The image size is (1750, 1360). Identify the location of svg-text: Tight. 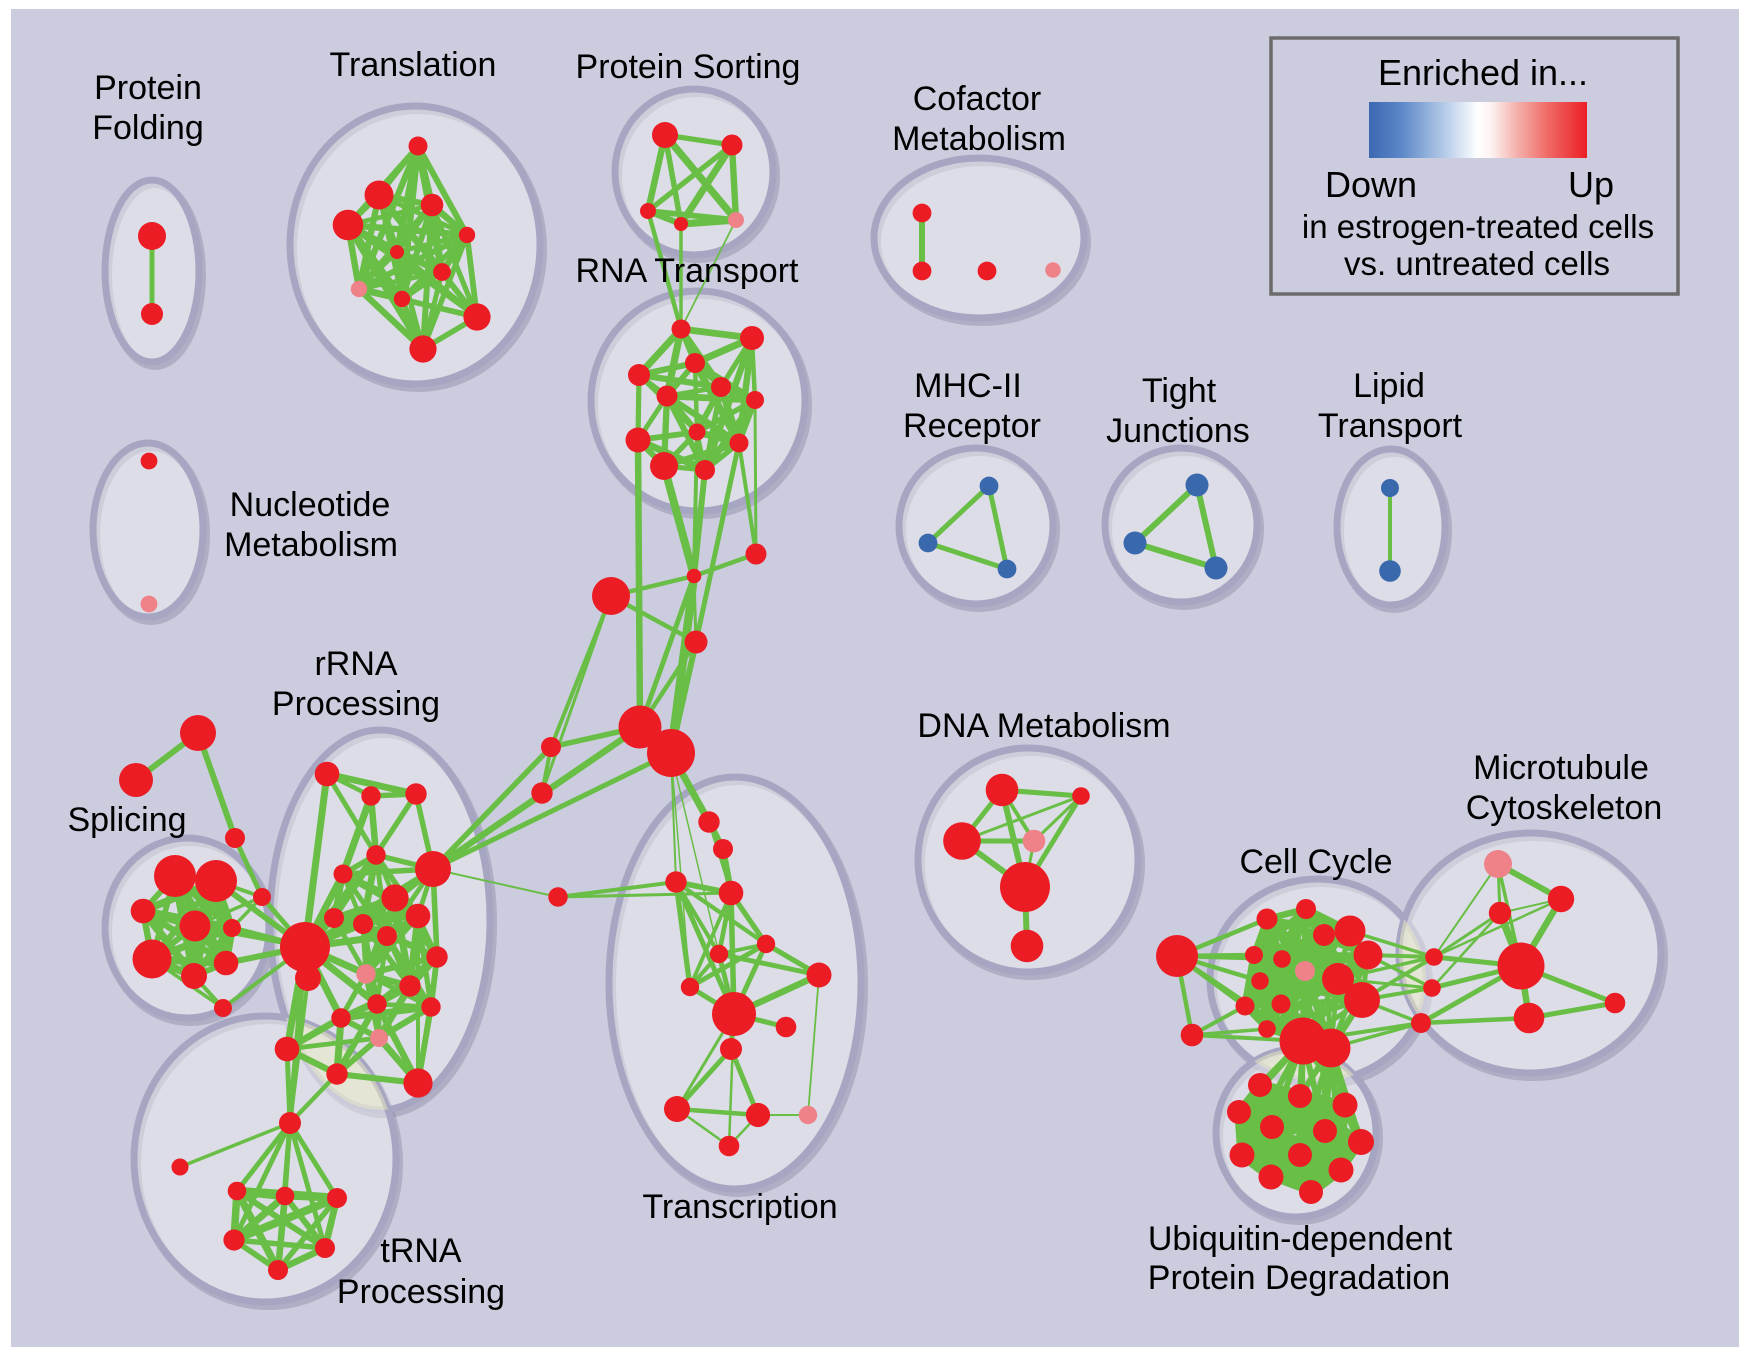
(1179, 391).